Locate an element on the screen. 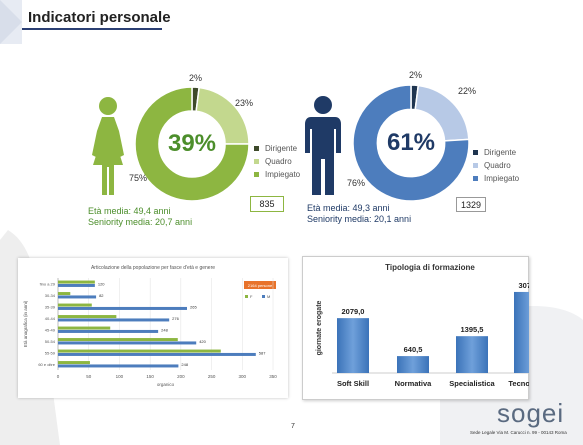 This screenshot has height=445, width=583. legend-swatch-dirigente is located at coordinates (256, 148).